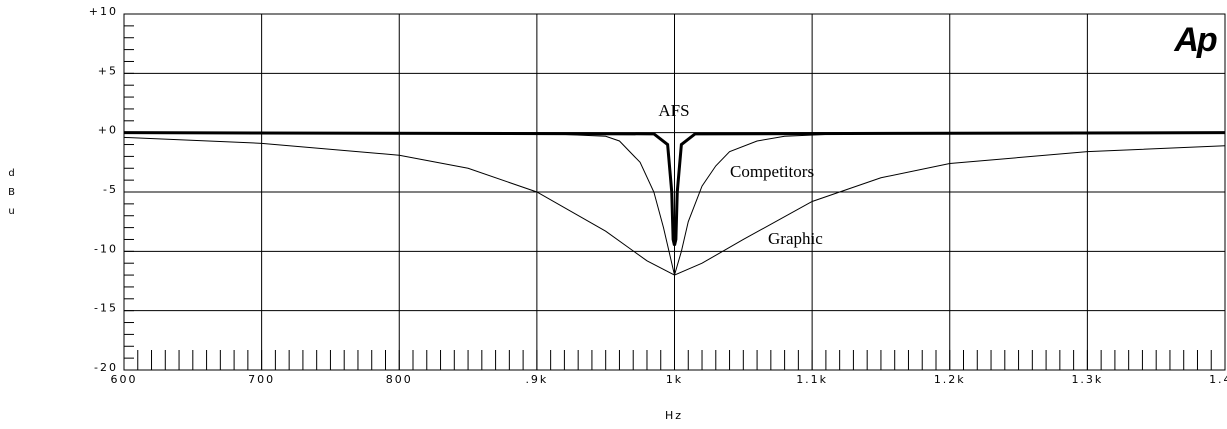 The image size is (1227, 429). What do you see at coordinates (110, 189) in the screenshot?
I see `y-tick-label: -5` at bounding box center [110, 189].